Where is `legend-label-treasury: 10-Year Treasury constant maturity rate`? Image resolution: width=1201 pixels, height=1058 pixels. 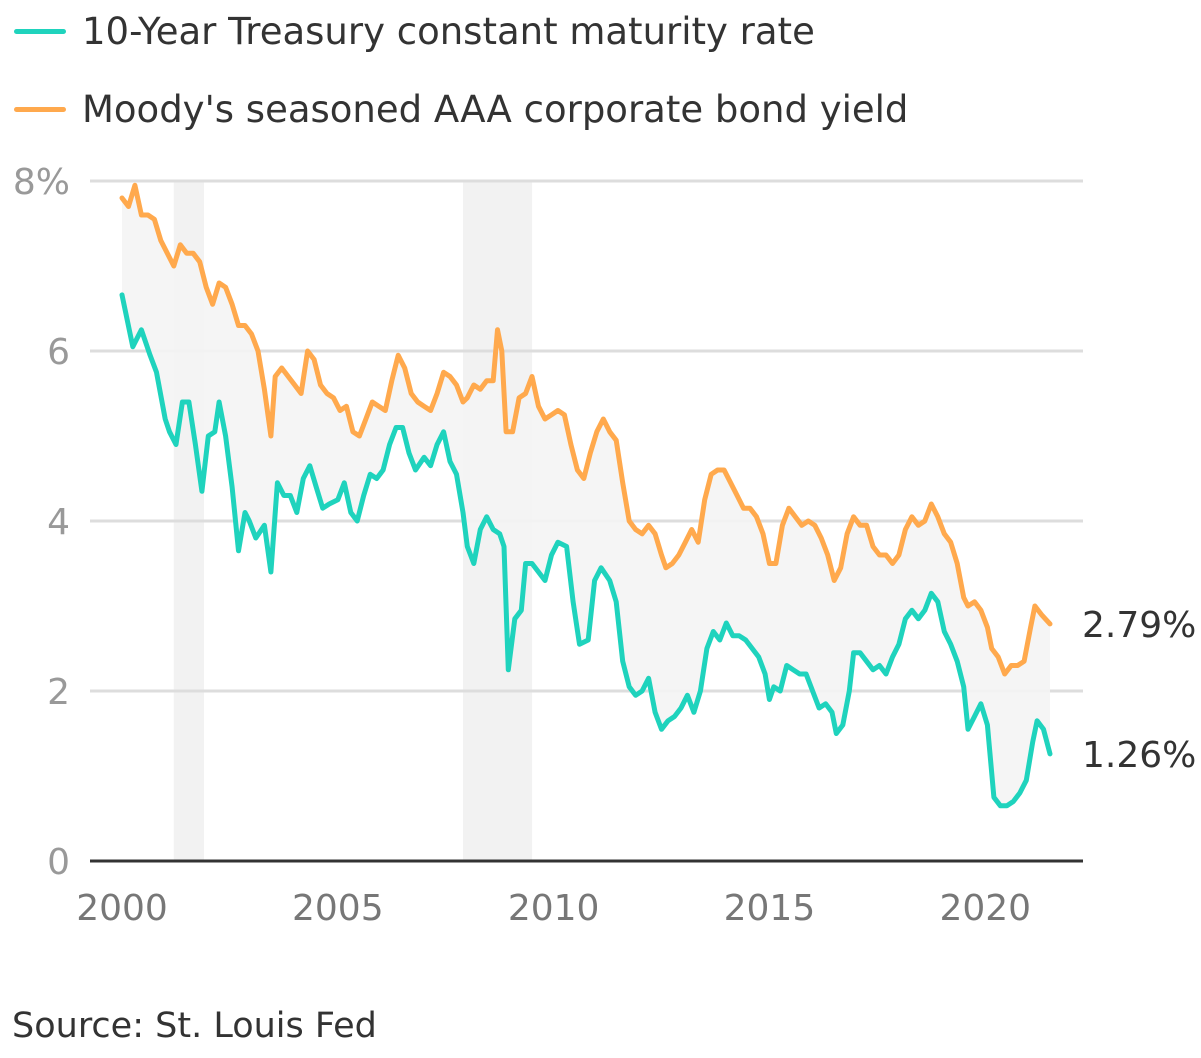 legend-label-treasury: 10-Year Treasury constant maturity rate is located at coordinates (448, 31).